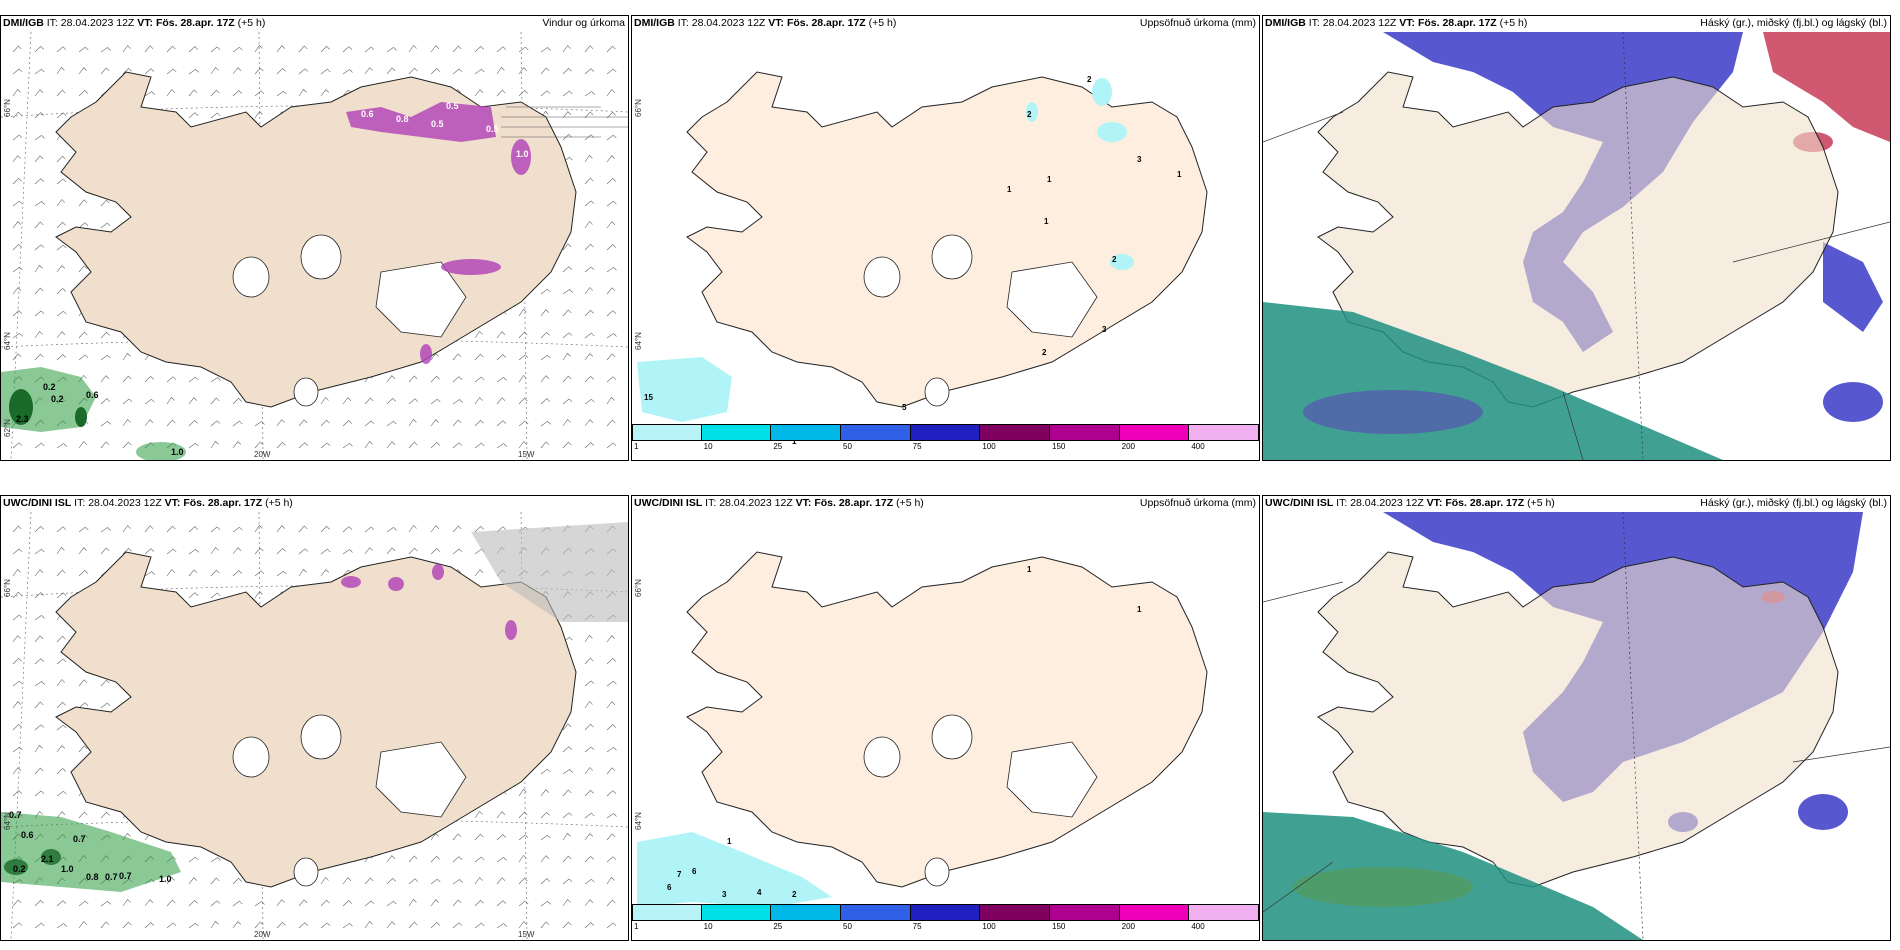 The width and height of the screenshot is (1900, 950). Describe the element at coordinates (7, 821) in the screenshot. I see `lat-label: 64°N` at that location.